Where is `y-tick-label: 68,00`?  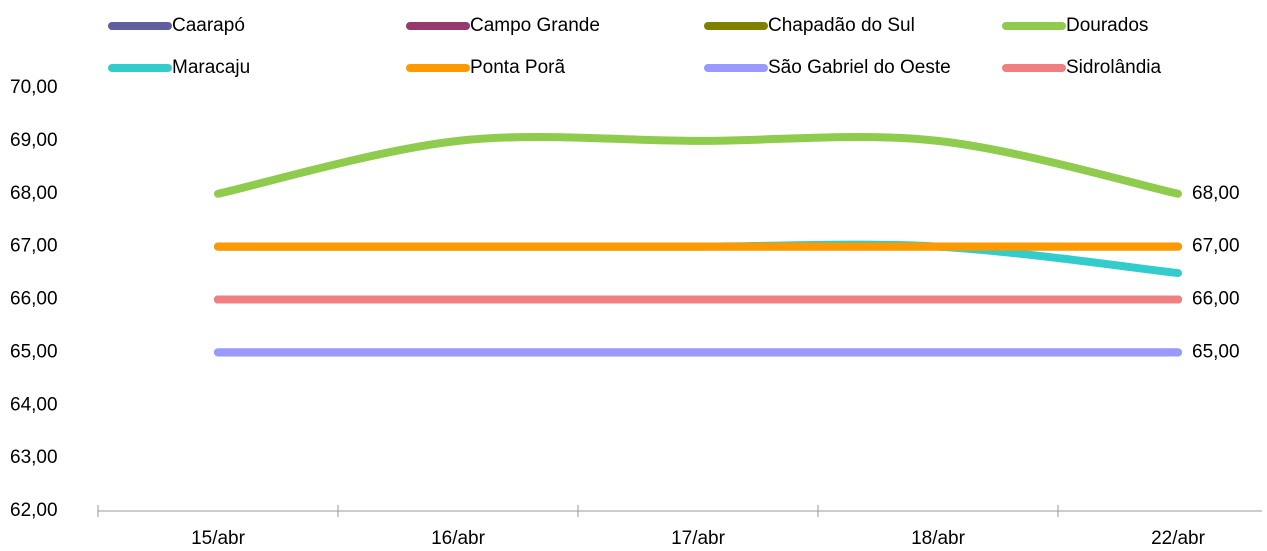
y-tick-label: 68,00 is located at coordinates (34, 193).